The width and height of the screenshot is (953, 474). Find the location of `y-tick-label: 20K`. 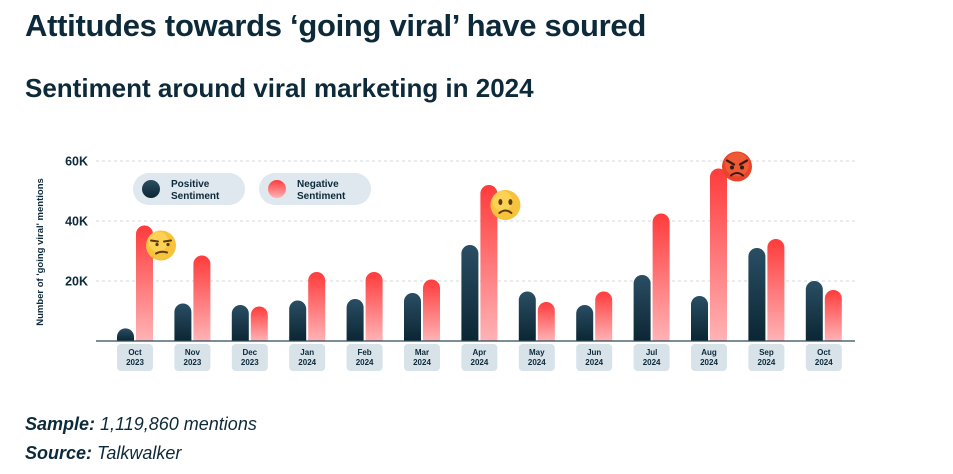

y-tick-label: 20K is located at coordinates (76, 282).